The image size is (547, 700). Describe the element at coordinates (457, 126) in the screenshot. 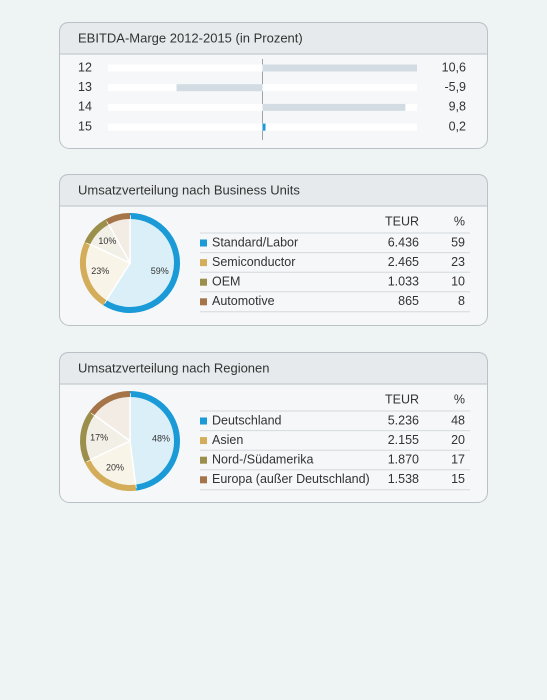

I see `value-label: 0,2` at that location.